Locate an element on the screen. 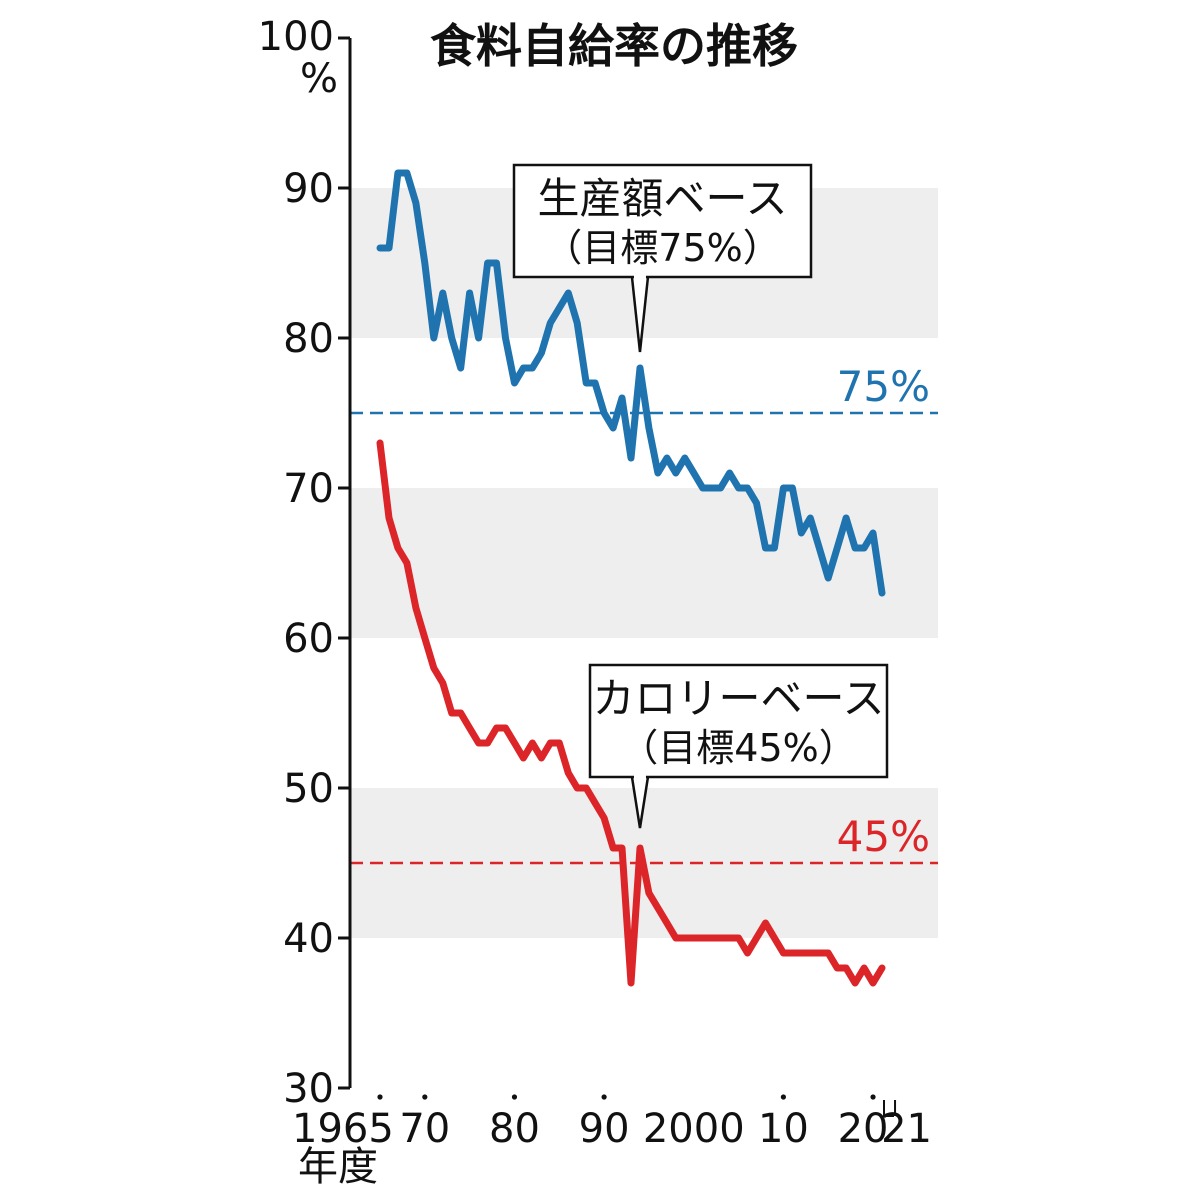 The width and height of the screenshot is (1200, 1200). production-callout-title: 生産額ベース is located at coordinates (663, 198).